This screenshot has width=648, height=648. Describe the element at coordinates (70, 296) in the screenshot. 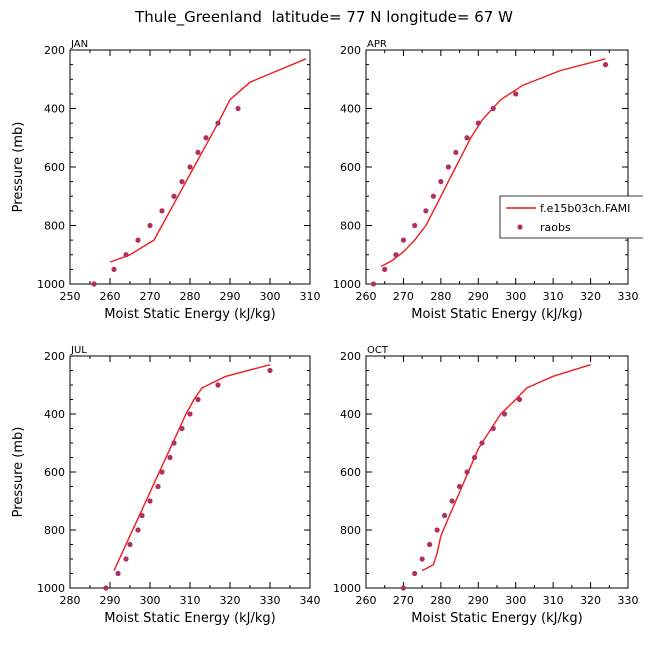

I see `x-tick-label: 250` at that location.